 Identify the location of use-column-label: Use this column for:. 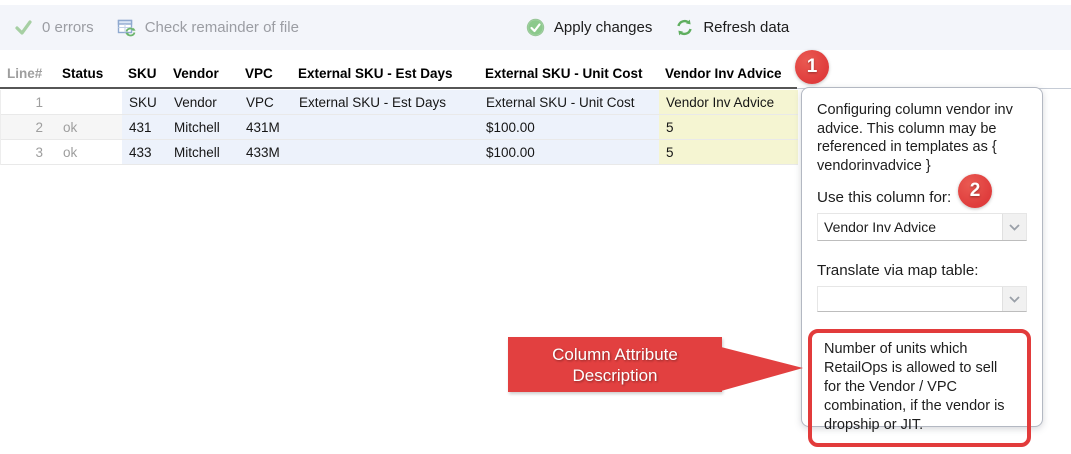
(884, 197).